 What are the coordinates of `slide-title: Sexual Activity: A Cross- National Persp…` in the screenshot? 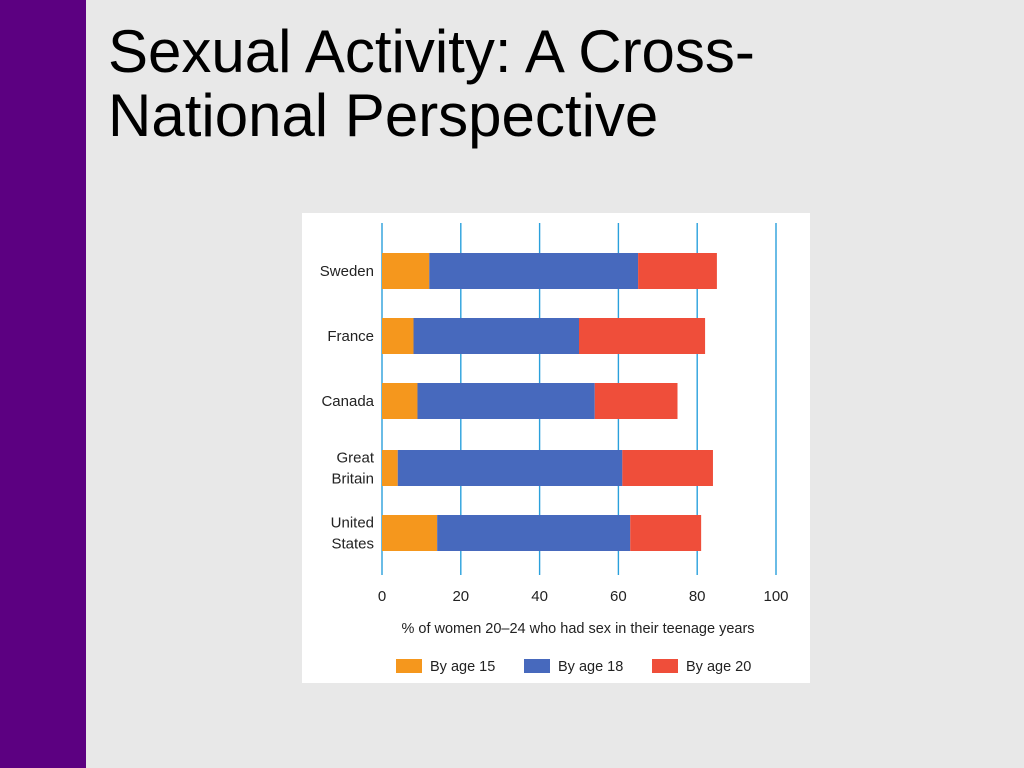 It's located at (548, 84).